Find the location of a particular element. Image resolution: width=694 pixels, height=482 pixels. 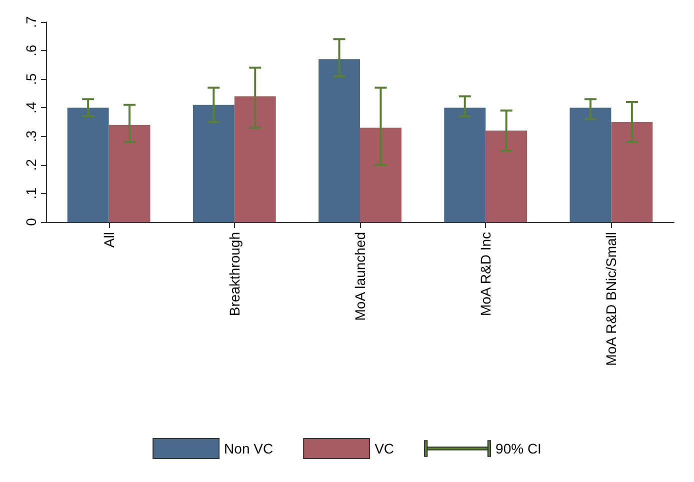

y-tick-label: .4 is located at coordinates (31, 108).